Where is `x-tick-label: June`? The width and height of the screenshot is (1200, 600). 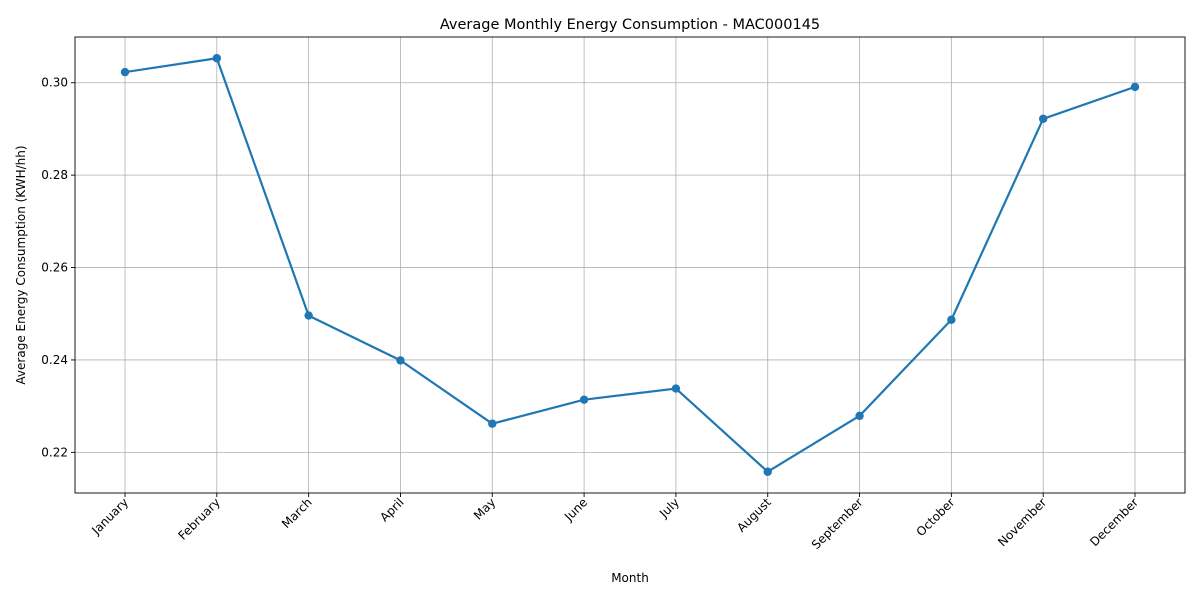
x-tick-label: June is located at coordinates (575, 509).